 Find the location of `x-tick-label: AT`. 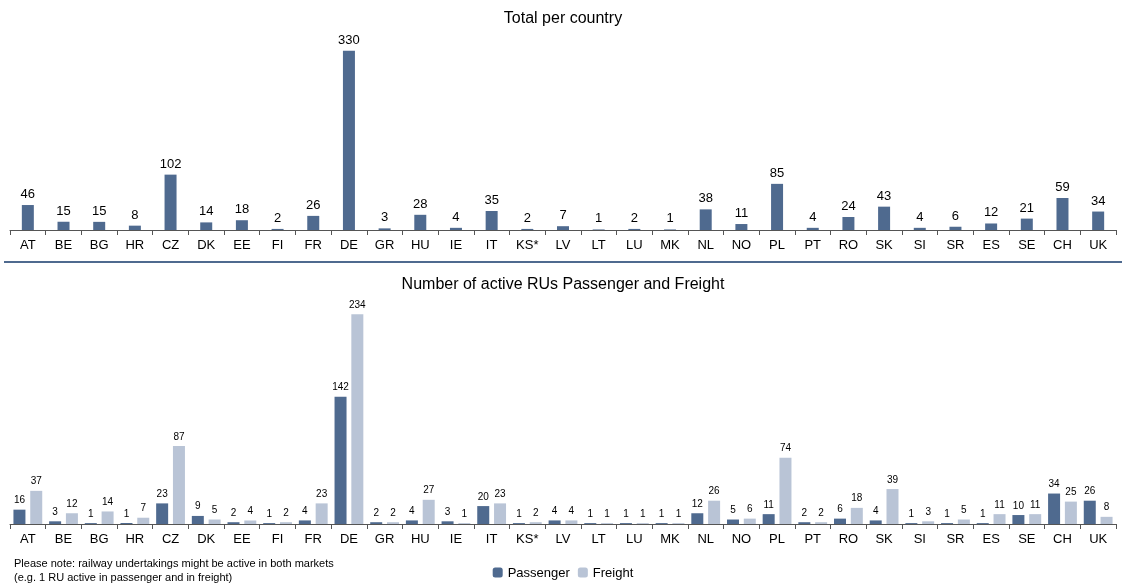

x-tick-label: AT is located at coordinates (28, 244).